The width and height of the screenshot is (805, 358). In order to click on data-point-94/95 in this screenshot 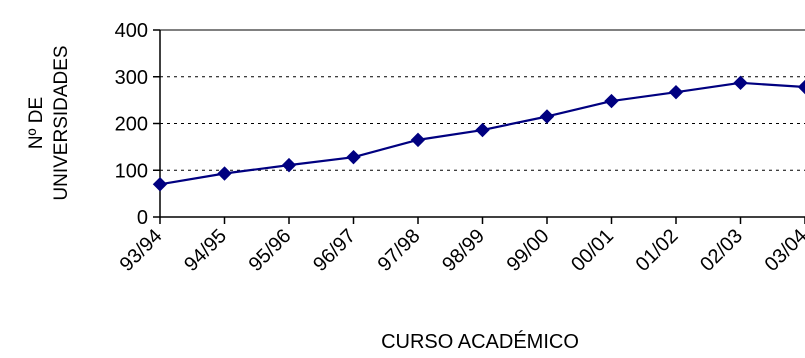, I will do `click(224, 173)`.